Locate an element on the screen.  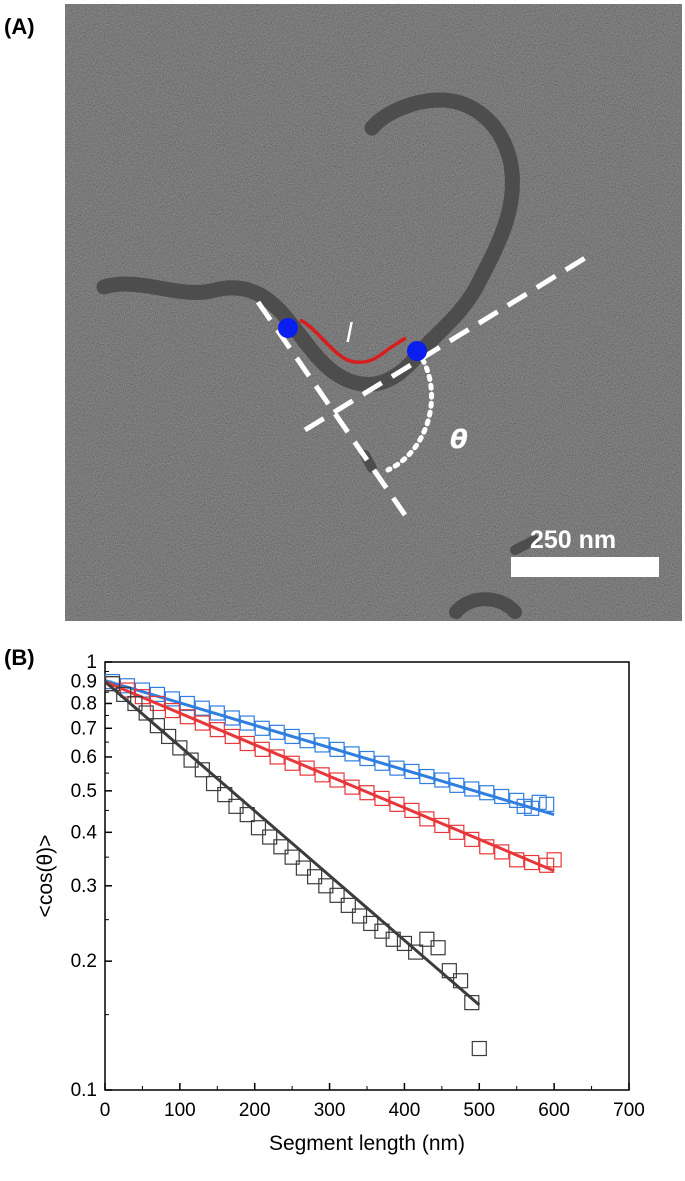
x-tick-label: 600 is located at coordinates (554, 1110).